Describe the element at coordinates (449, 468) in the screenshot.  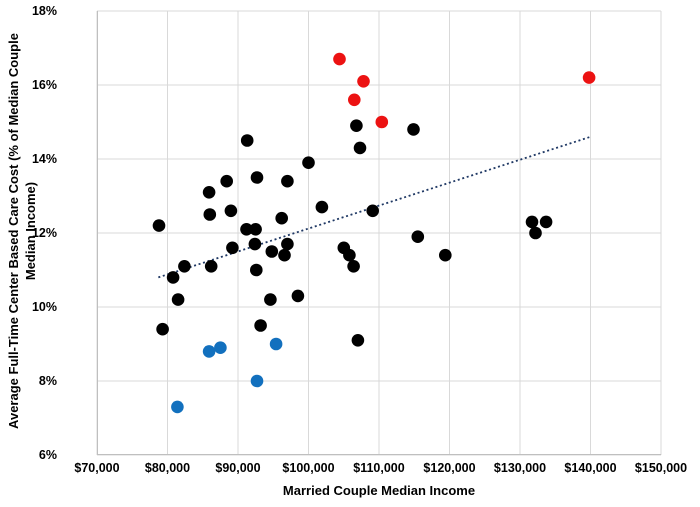
I see `x-tick-label: $120,000` at that location.